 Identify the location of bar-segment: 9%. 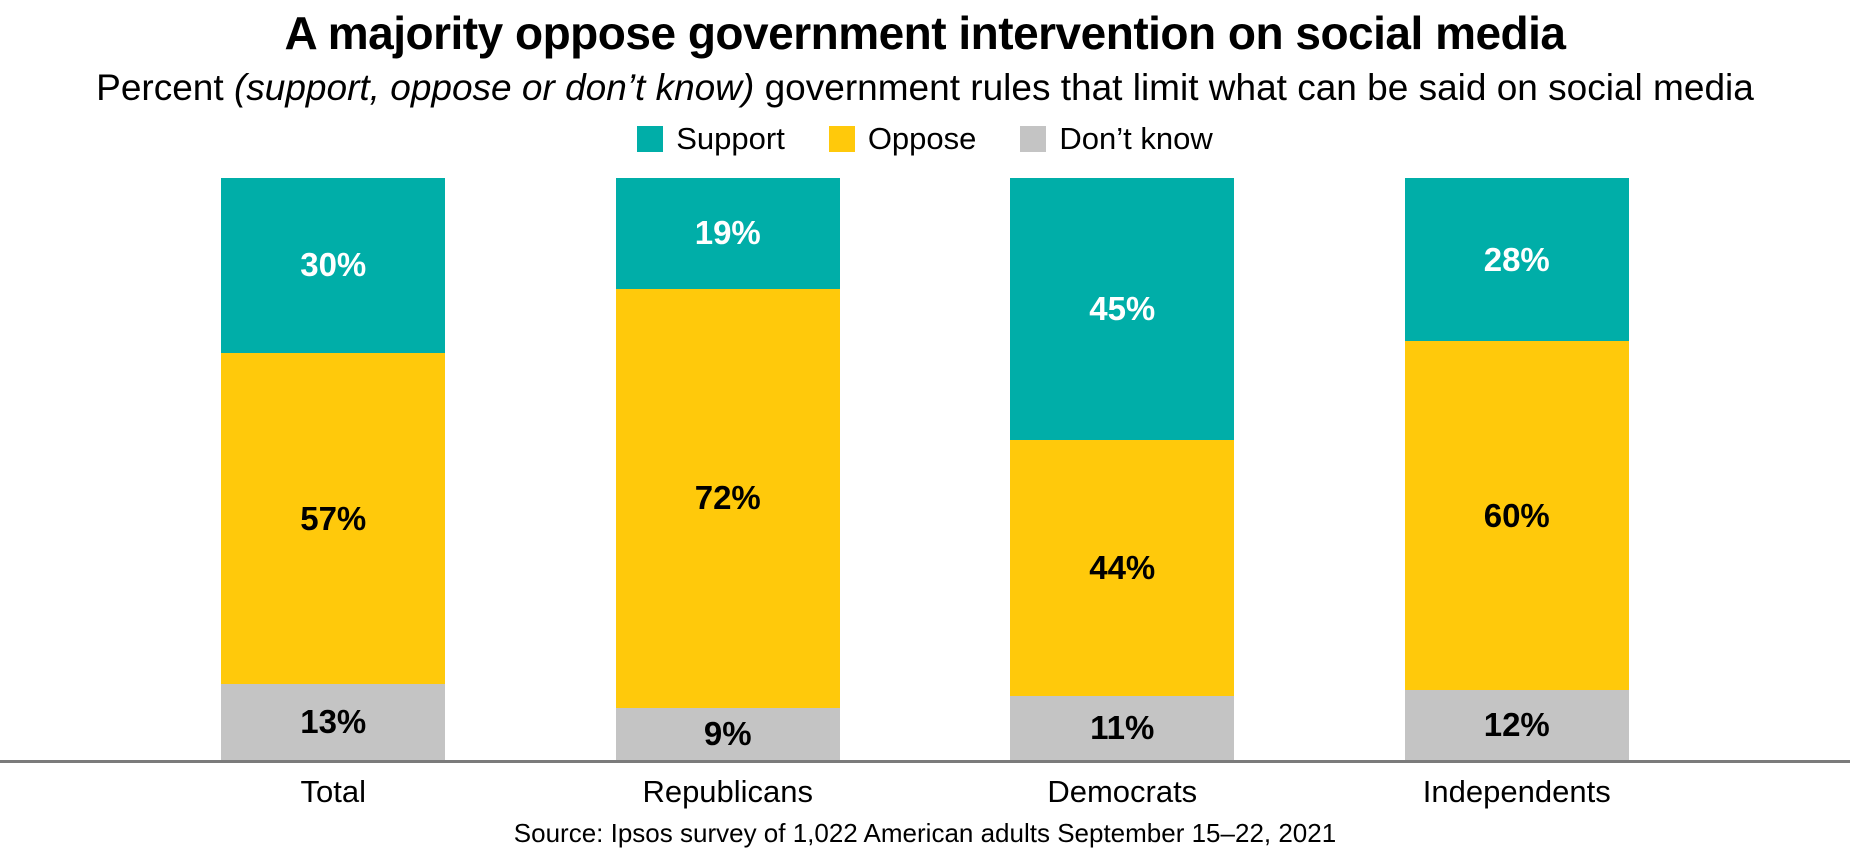
(727, 734).